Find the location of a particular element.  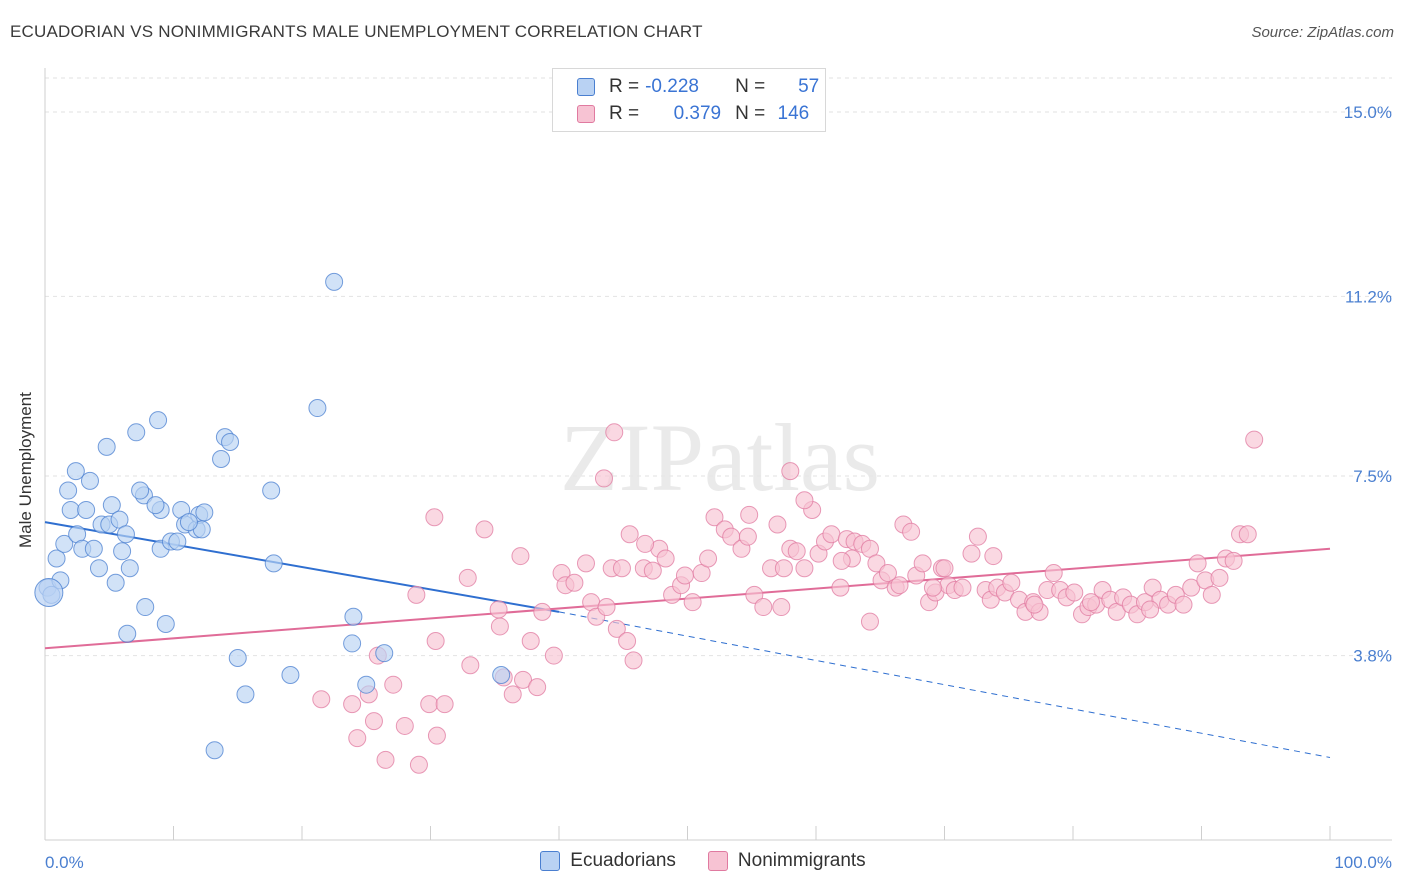

ecuadorians-trend-extension is located at coordinates (944, 684).